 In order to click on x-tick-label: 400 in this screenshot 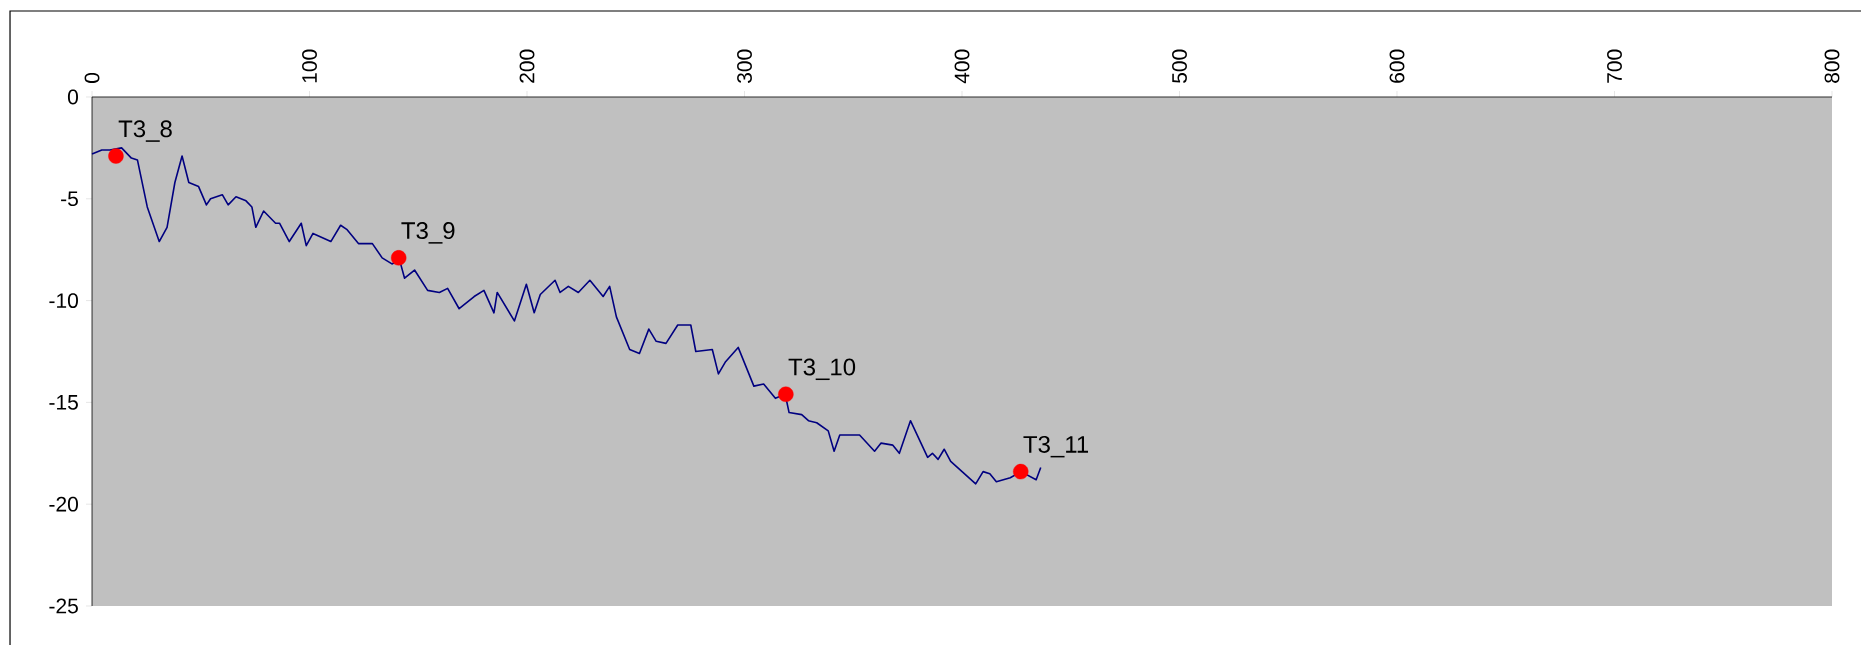, I will do `click(962, 66)`.